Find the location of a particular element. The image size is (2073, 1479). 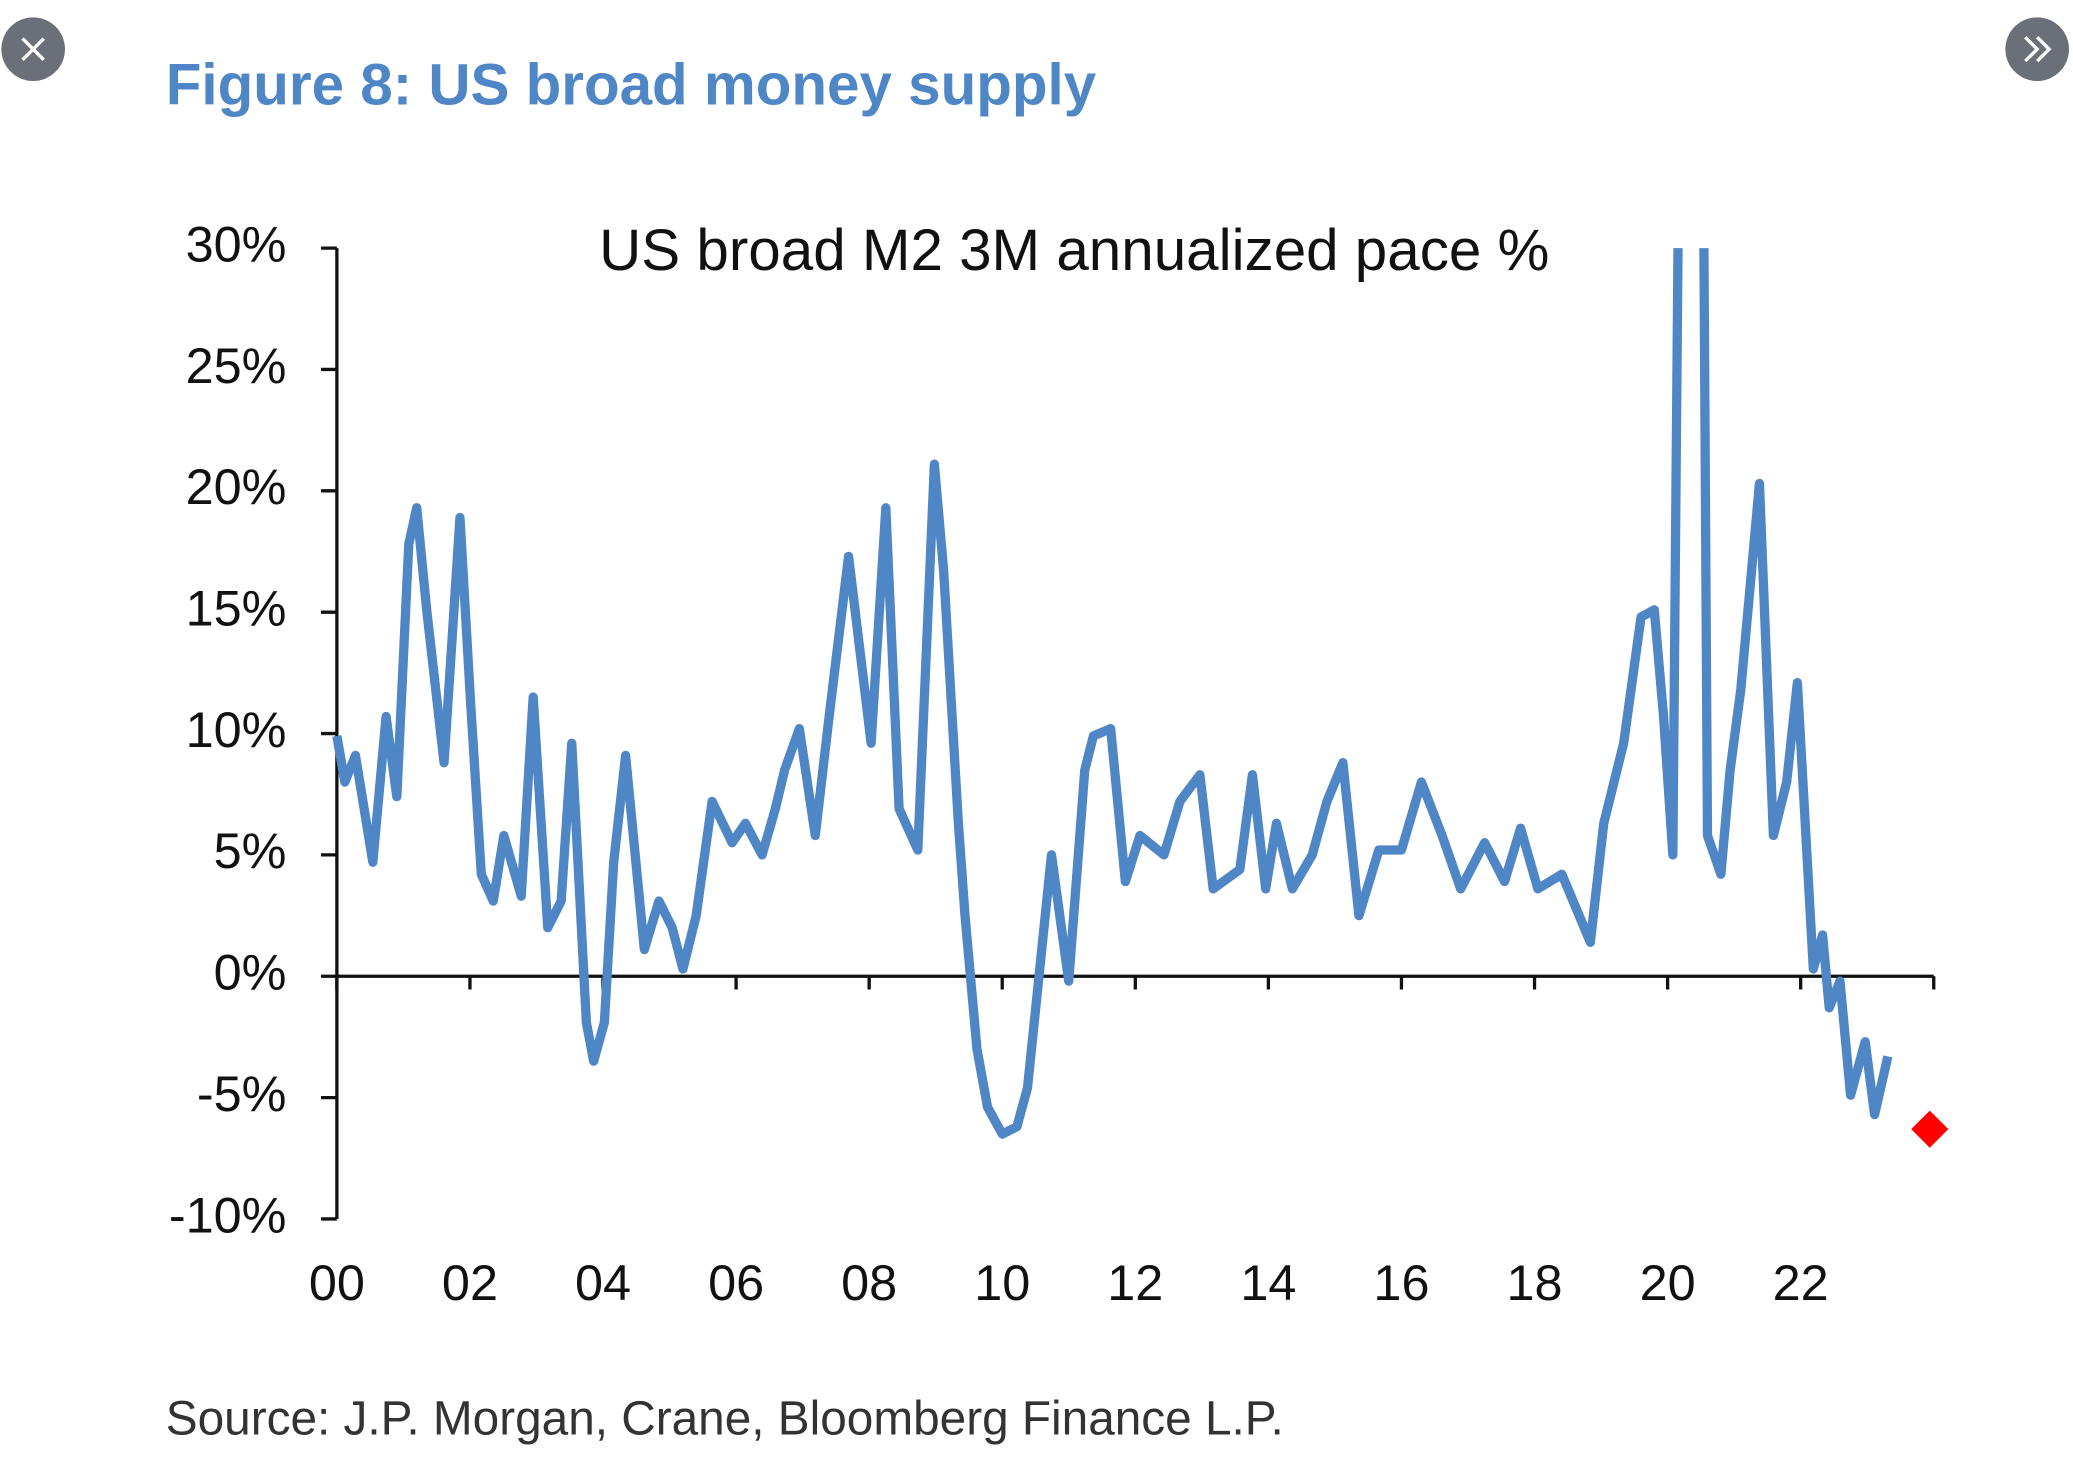

x-tick-label: 20 is located at coordinates (1668, 1282).